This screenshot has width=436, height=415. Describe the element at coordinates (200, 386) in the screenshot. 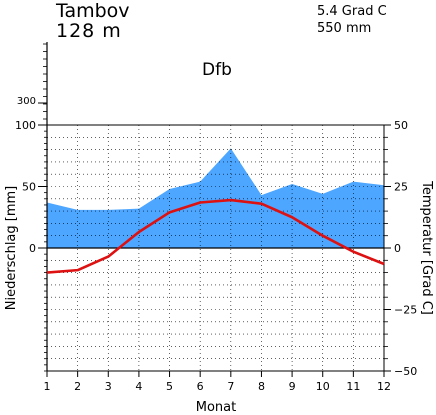

I see `x-tick-label: 6` at that location.